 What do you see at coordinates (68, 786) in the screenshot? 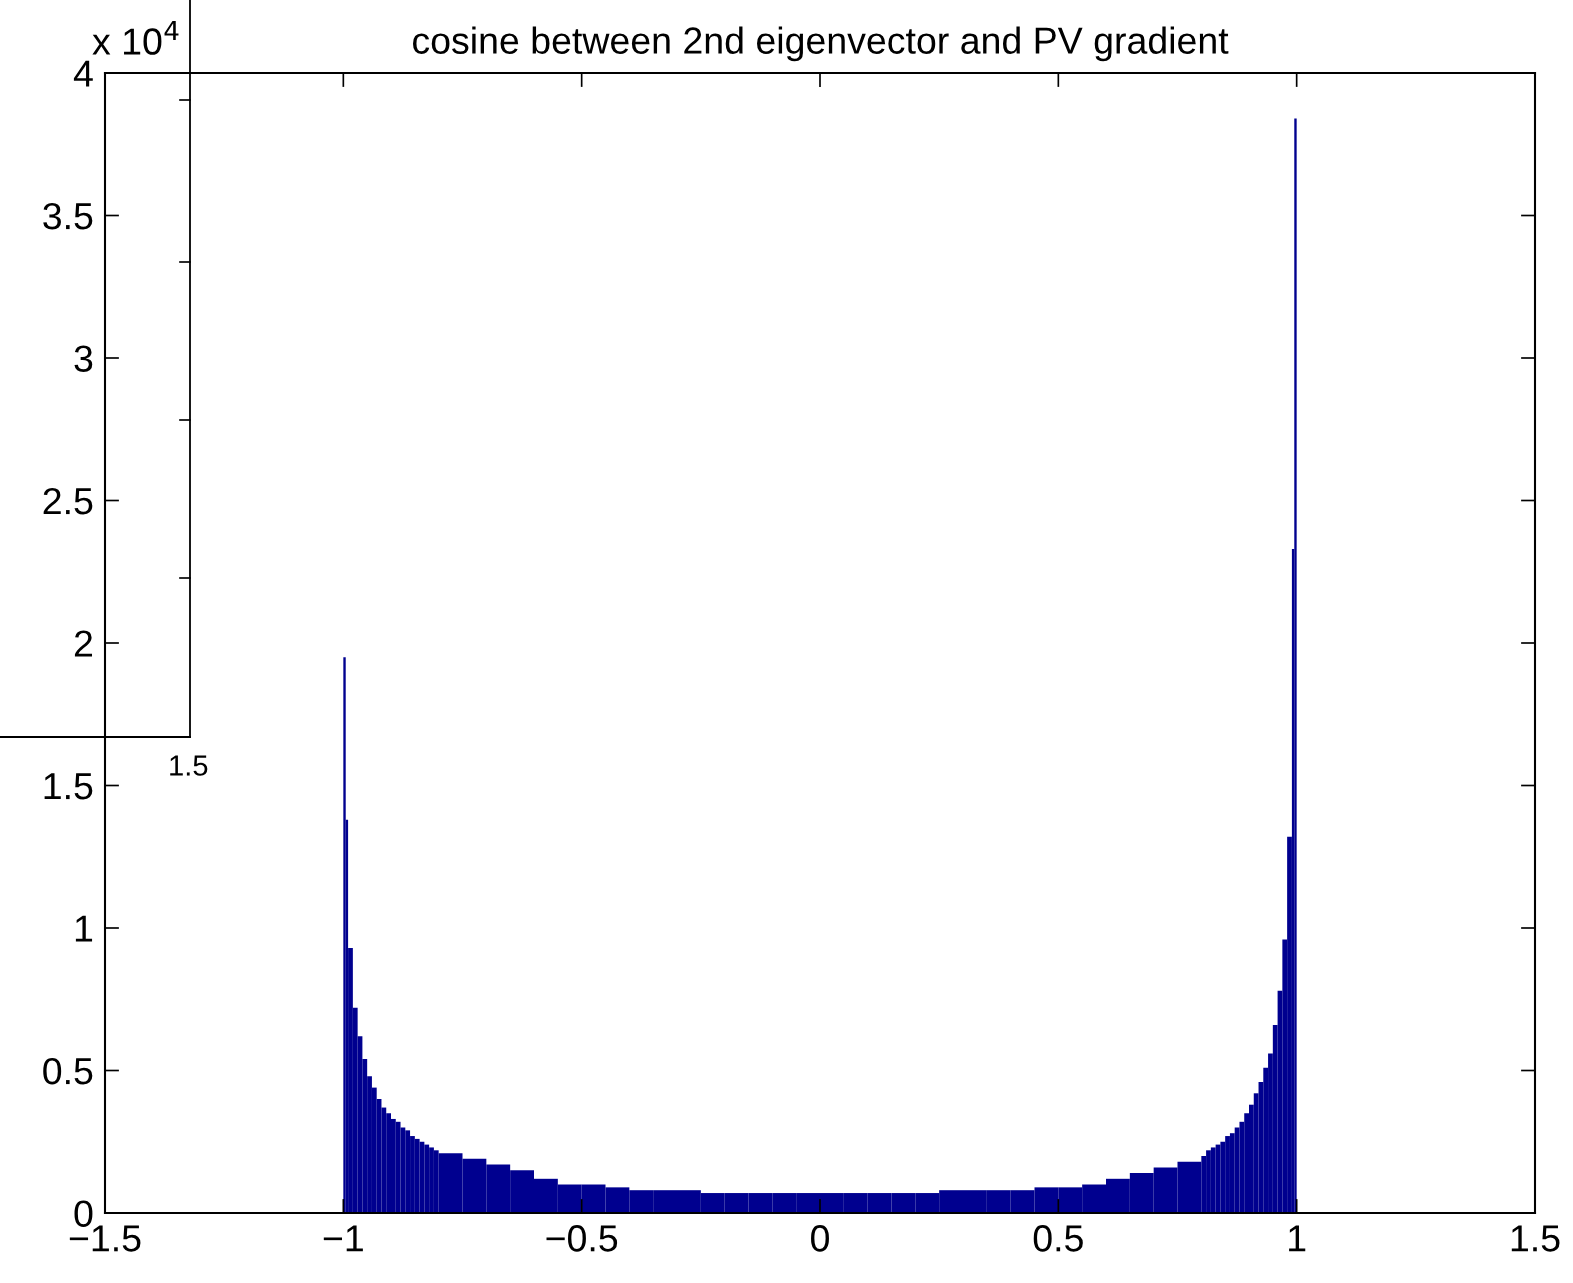
I see `y-tick-label: 1.5` at bounding box center [68, 786].